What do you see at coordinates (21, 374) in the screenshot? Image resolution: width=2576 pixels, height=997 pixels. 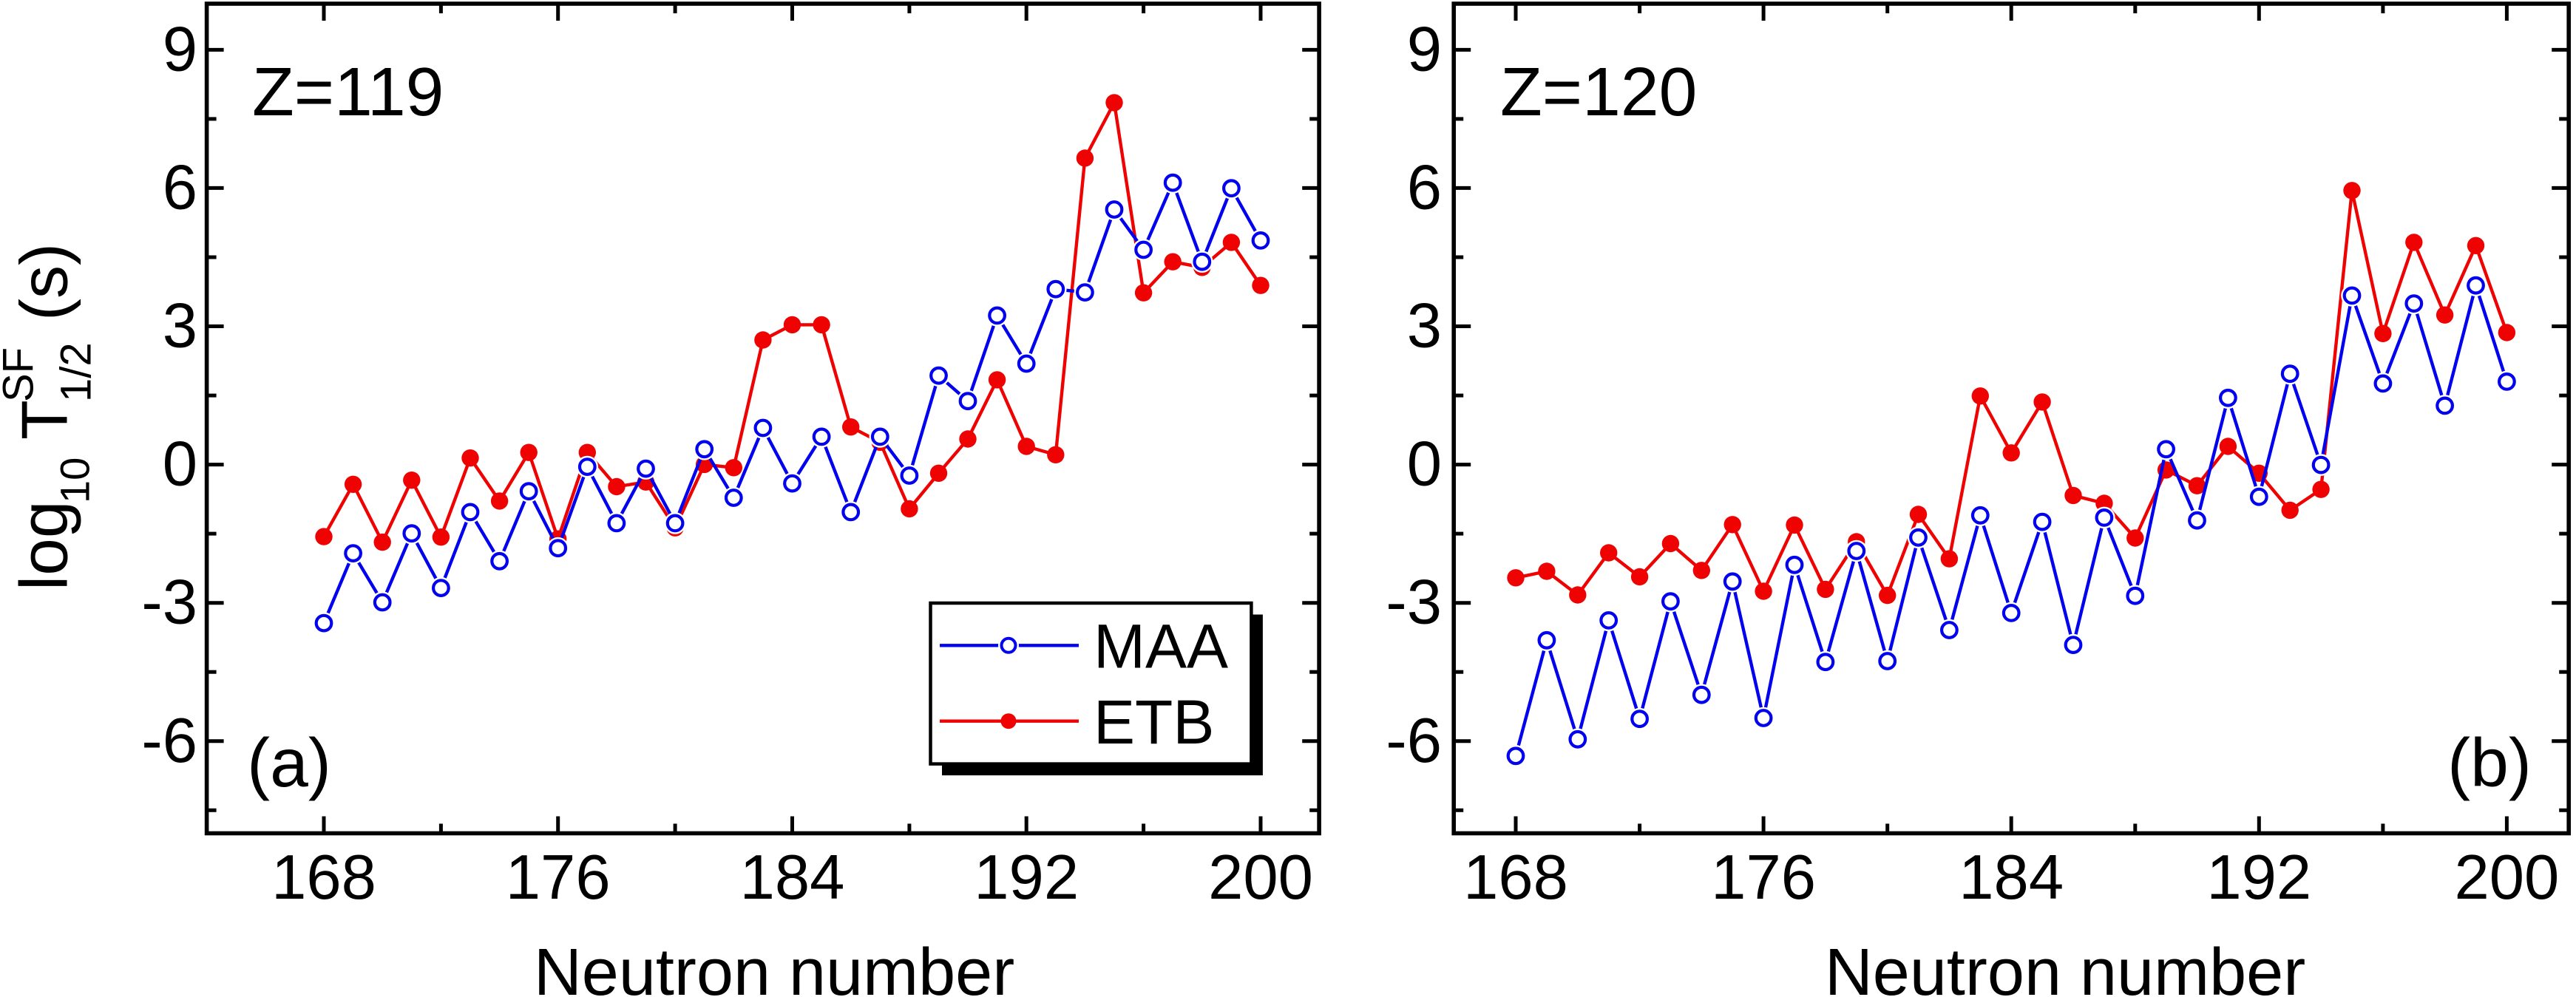 I see `svg-text: SF` at bounding box center [21, 374].